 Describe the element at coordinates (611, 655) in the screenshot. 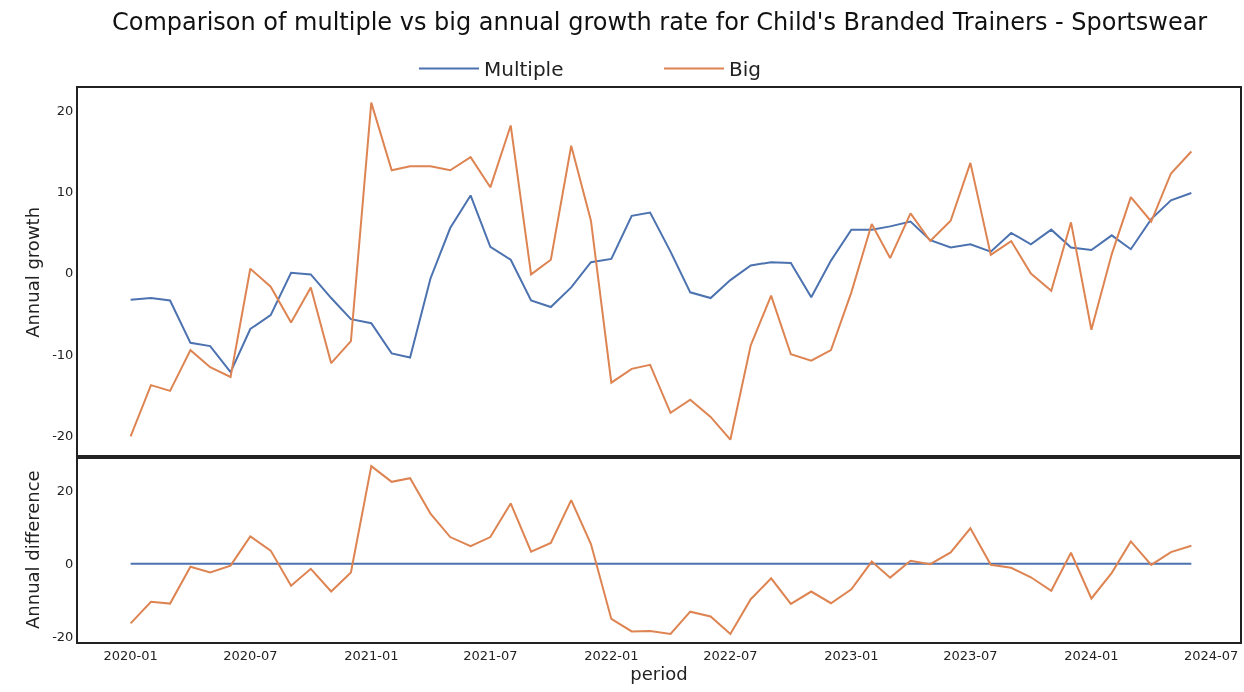

I see `x-tick-label: 2022-01` at that location.